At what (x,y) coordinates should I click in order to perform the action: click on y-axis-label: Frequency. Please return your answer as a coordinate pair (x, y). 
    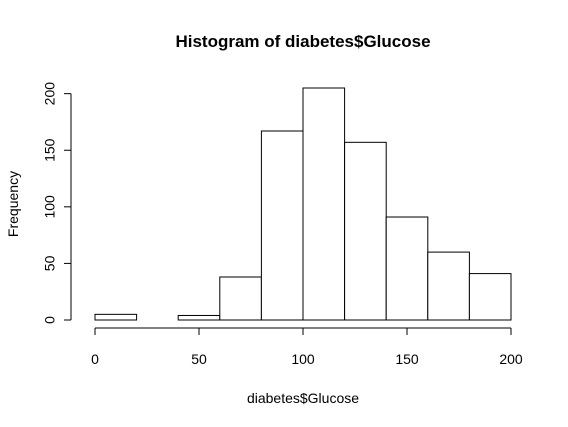
    Looking at the image, I should click on (13, 204).